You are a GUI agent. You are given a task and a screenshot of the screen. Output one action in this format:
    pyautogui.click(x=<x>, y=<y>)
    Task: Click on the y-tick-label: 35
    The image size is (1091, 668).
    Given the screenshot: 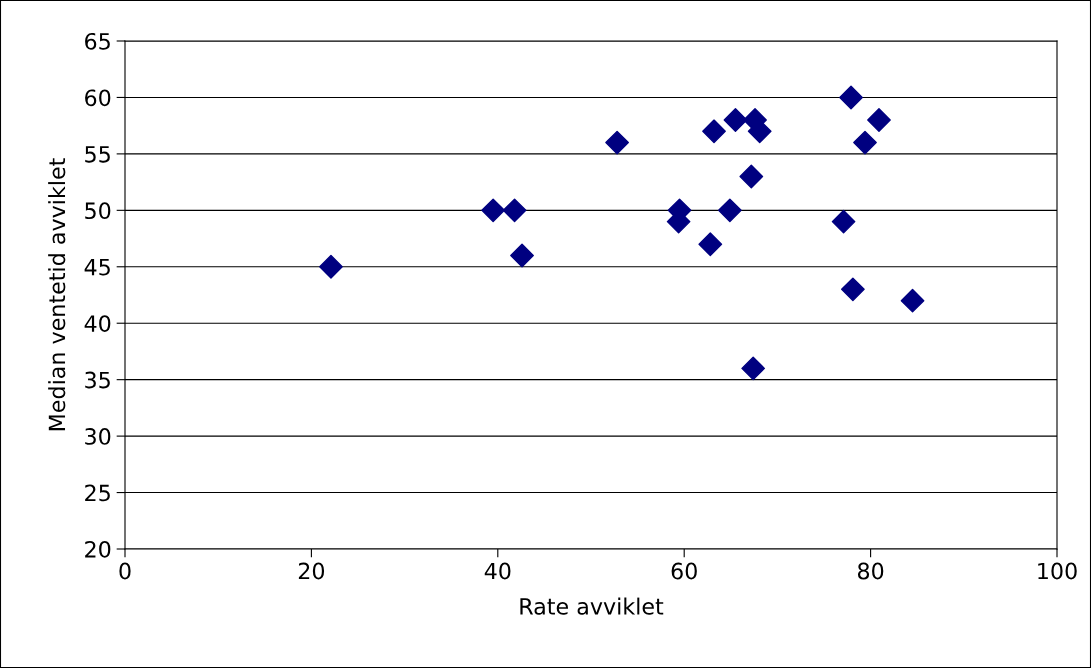 What is the action you would take?
    pyautogui.click(x=97, y=380)
    